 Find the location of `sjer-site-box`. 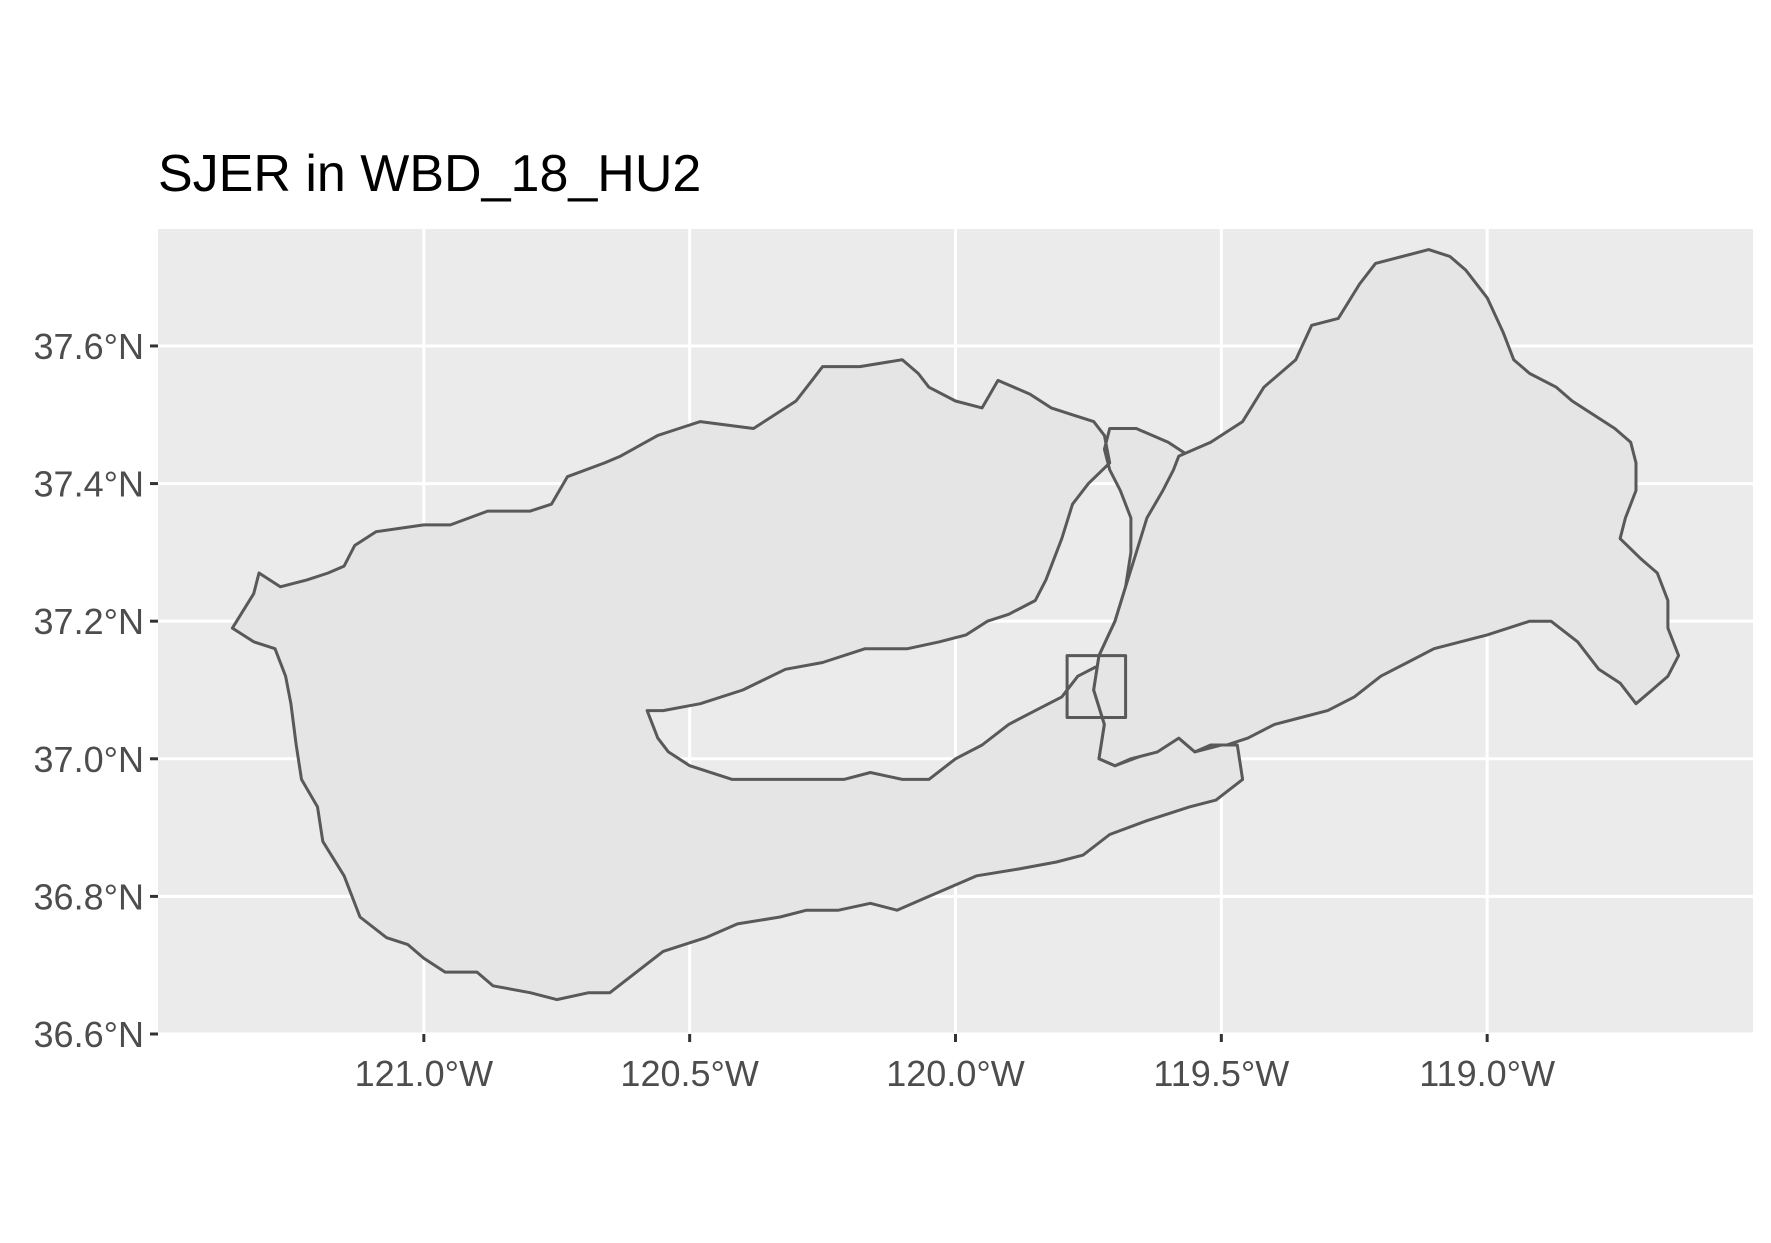

sjer-site-box is located at coordinates (1096, 686).